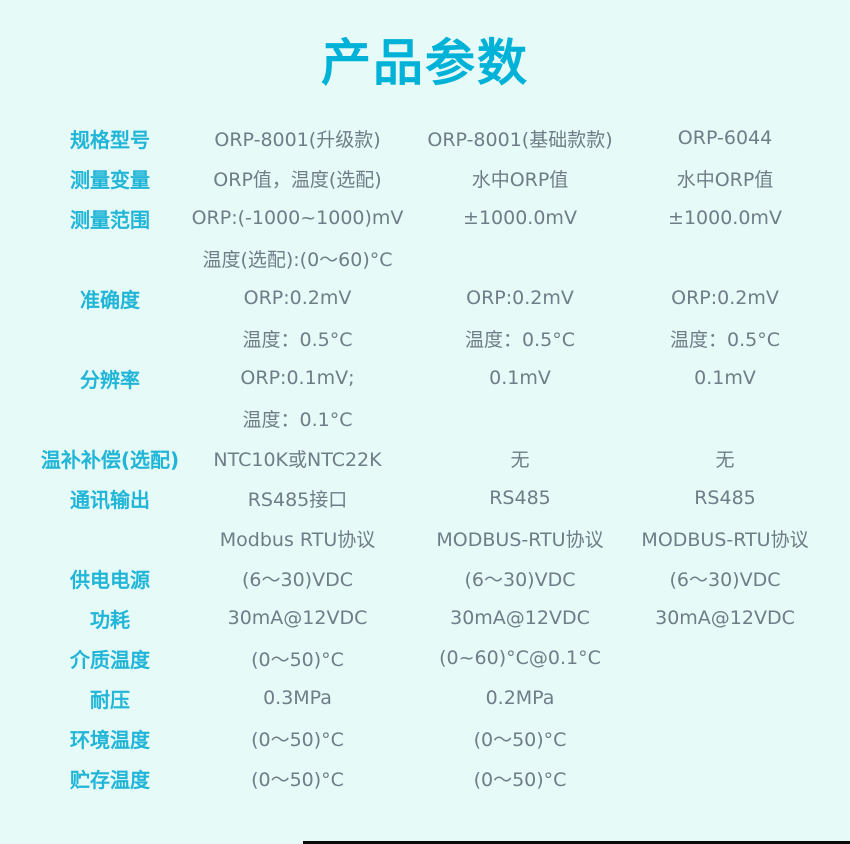 This screenshot has width=850, height=844. What do you see at coordinates (297, 139) in the screenshot?
I see `cell-col1: ORP-8001(升级款)` at bounding box center [297, 139].